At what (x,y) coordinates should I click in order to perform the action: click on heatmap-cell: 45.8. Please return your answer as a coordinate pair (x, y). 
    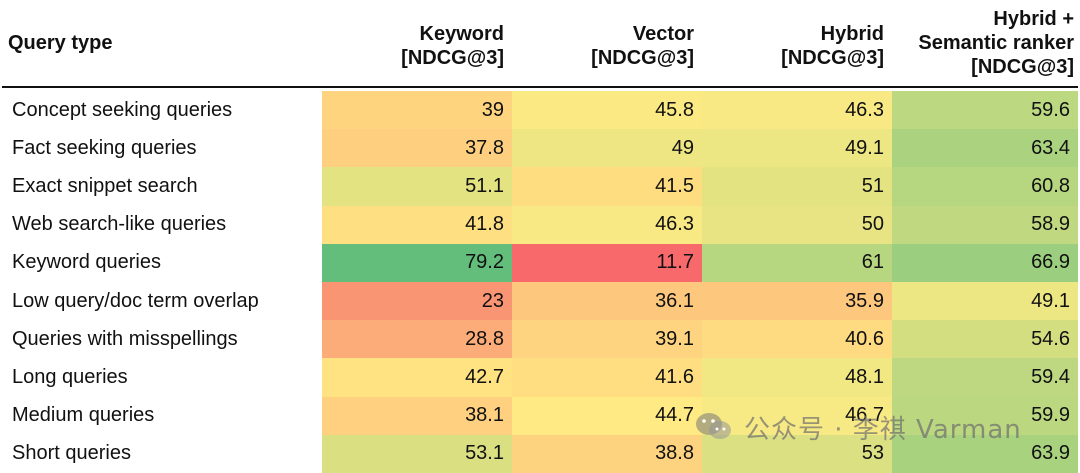
    Looking at the image, I should click on (607, 110).